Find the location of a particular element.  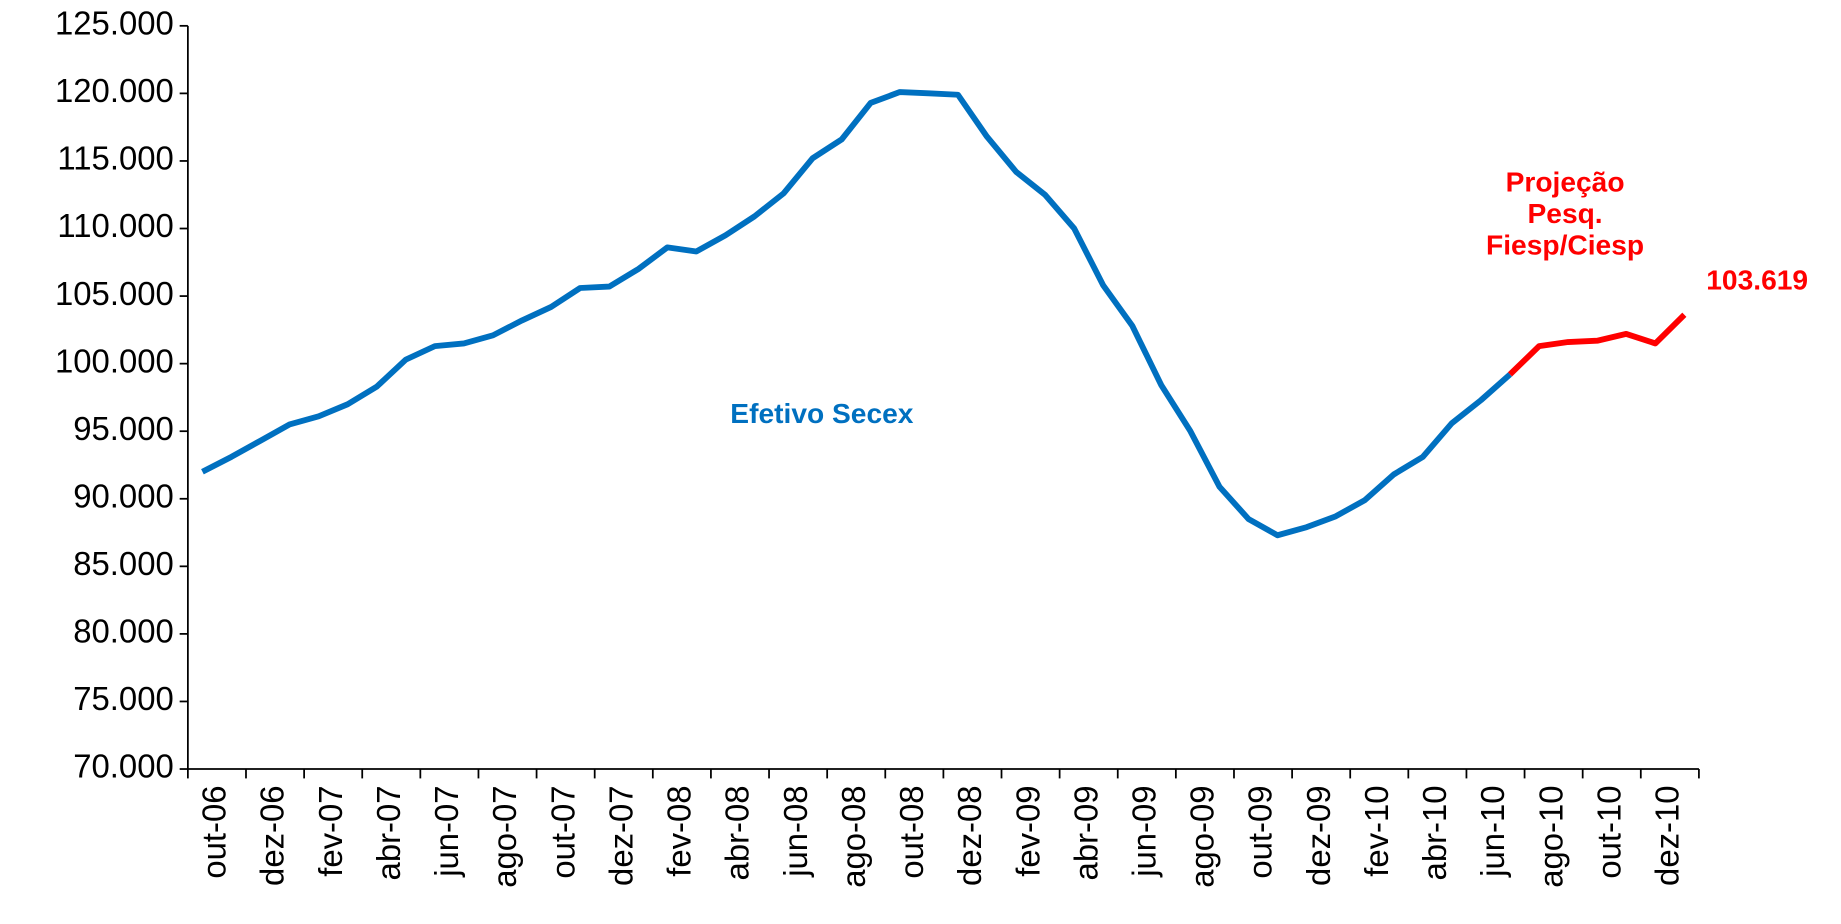

series-label: Projeção Pesq. Fiesp/Ciesp is located at coordinates (1565, 213).